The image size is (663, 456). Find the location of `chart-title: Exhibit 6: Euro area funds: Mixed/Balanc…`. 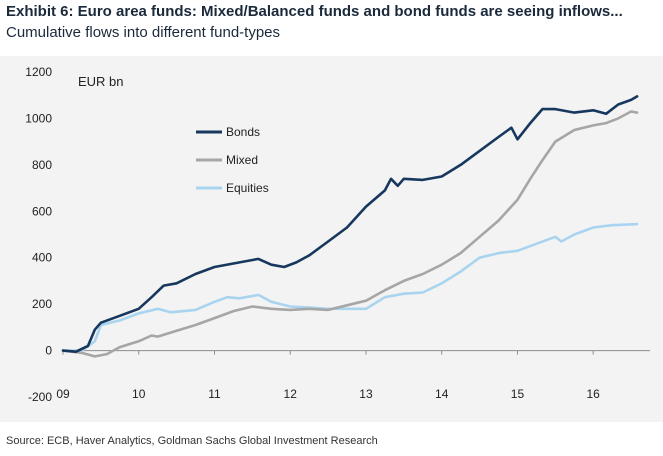

chart-title: Exhibit 6: Euro area funds: Mixed/Balanc… is located at coordinates (314, 11).